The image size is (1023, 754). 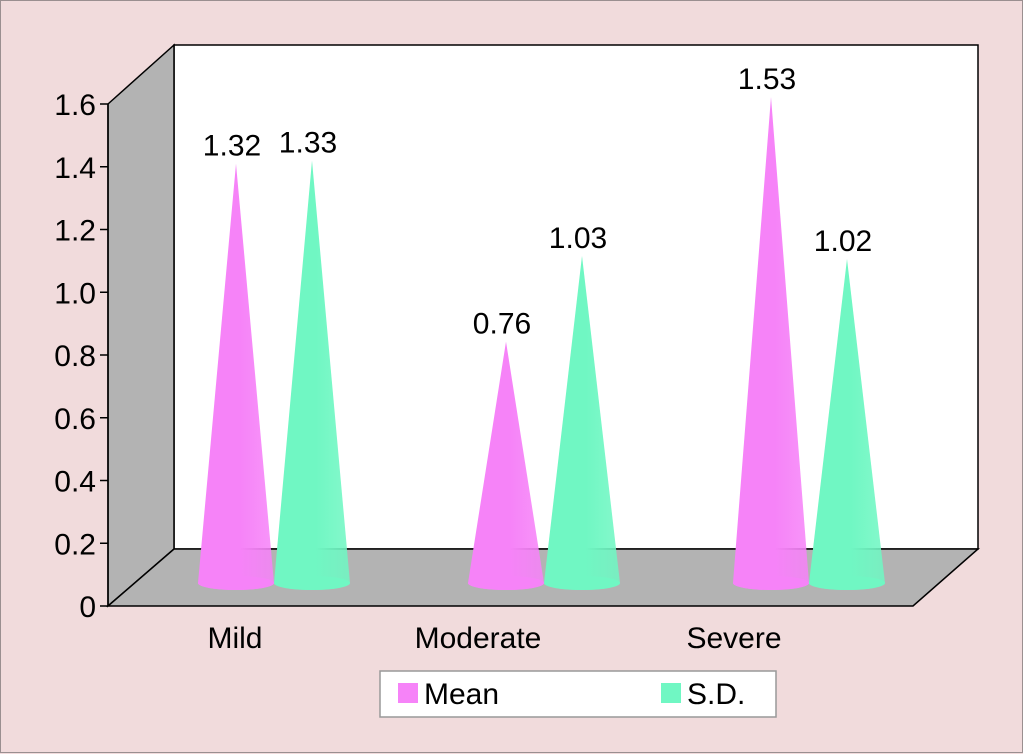 What do you see at coordinates (232, 146) in the screenshot?
I see `data-label: 1.32` at bounding box center [232, 146].